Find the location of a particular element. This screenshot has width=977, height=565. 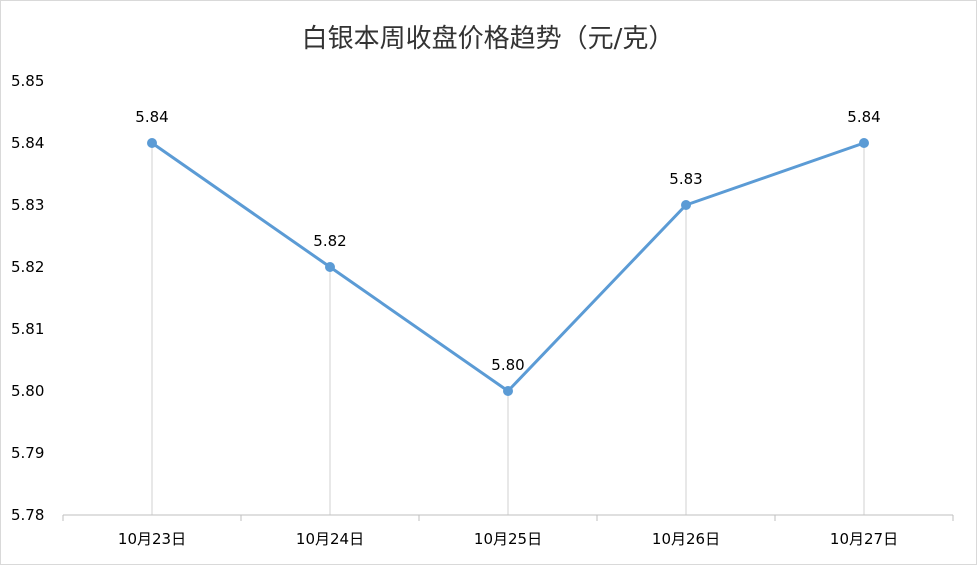

y-tick-label: 5.84 is located at coordinates (27, 143).